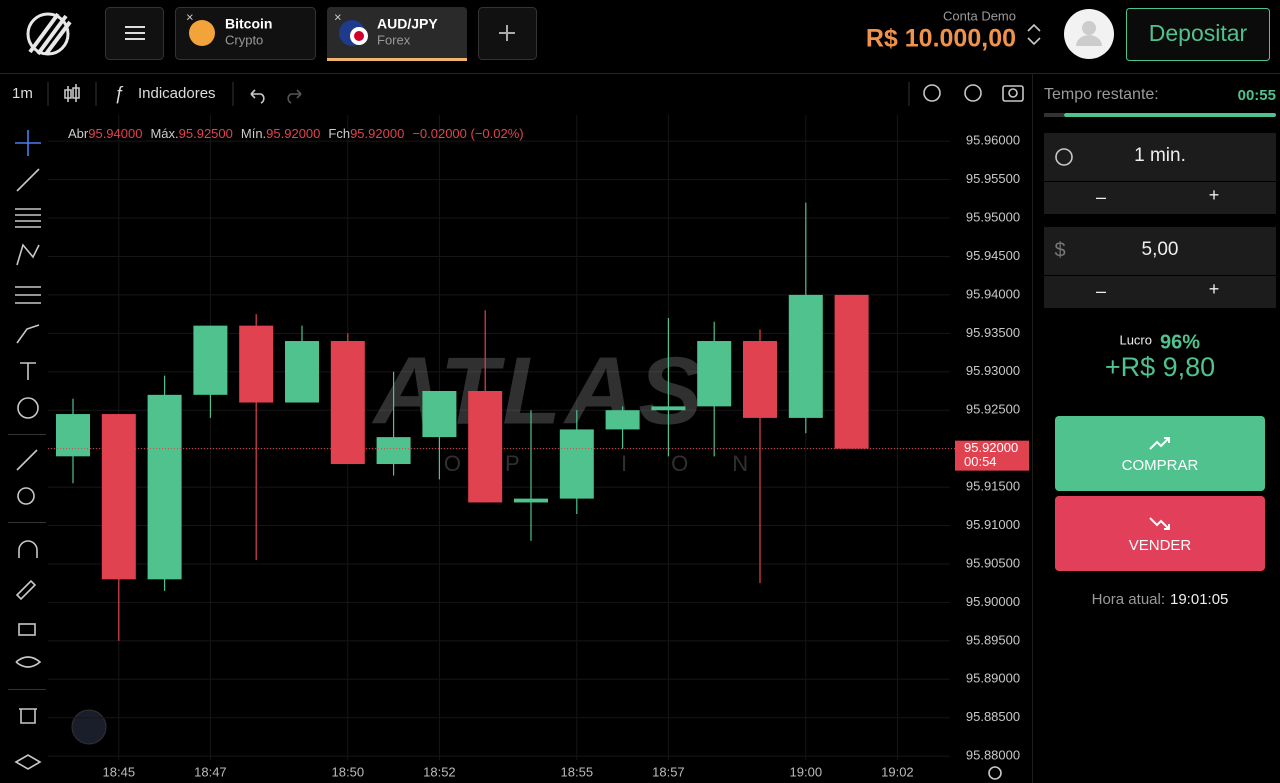 This screenshot has width=1280, height=783. Describe the element at coordinates (668, 771) in the screenshot. I see `x-tick-label: 18:57` at that location.